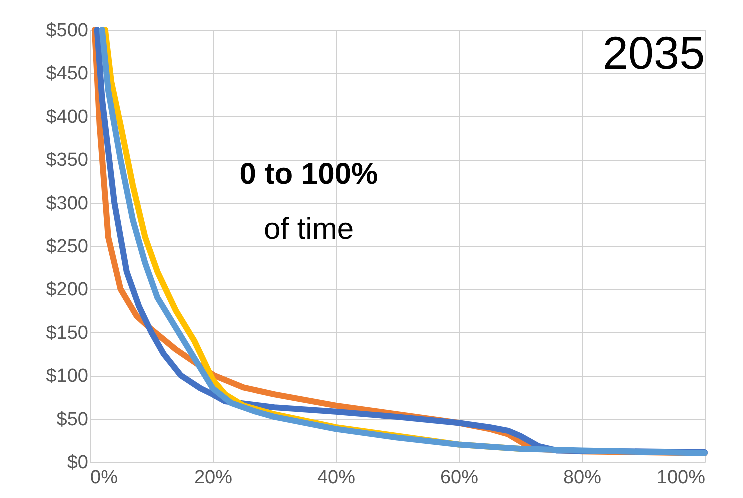 This screenshot has height=498, width=743. I want to click on y-tick-label: $400, so click(67, 117).